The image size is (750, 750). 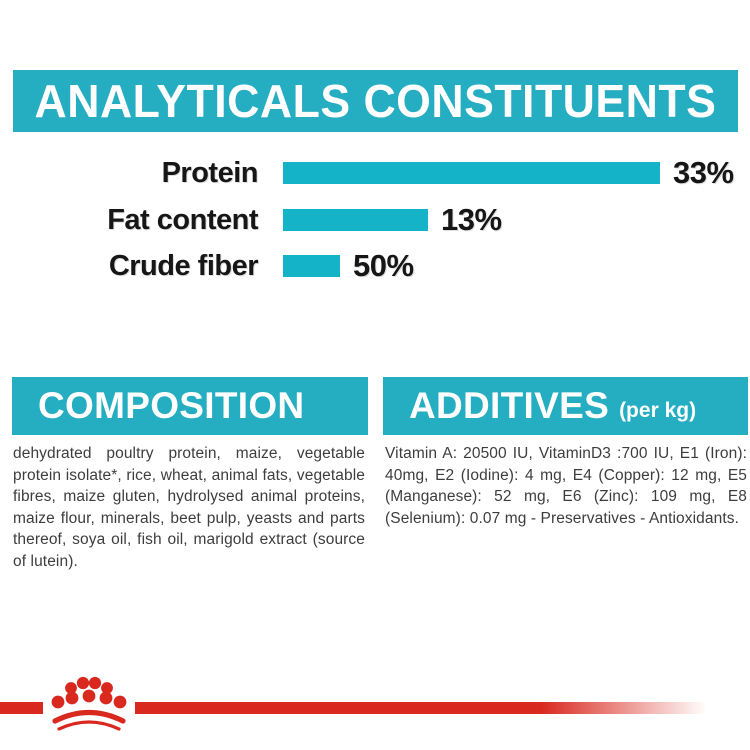 I want to click on chart-row: Crude fiber 50%, so click(x=207, y=266).